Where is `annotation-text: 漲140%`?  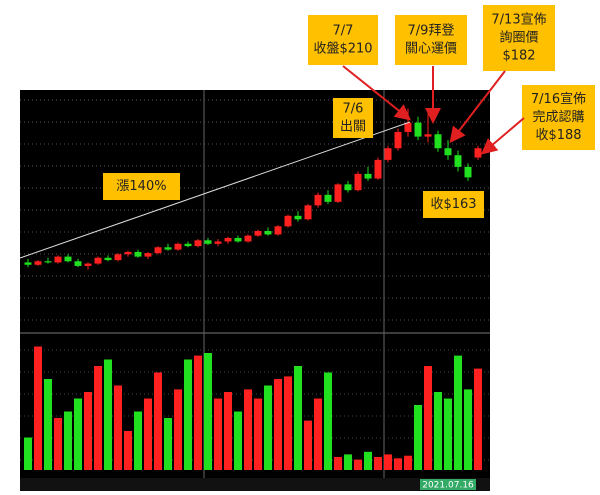
annotation-text: 漲140% is located at coordinates (141, 186).